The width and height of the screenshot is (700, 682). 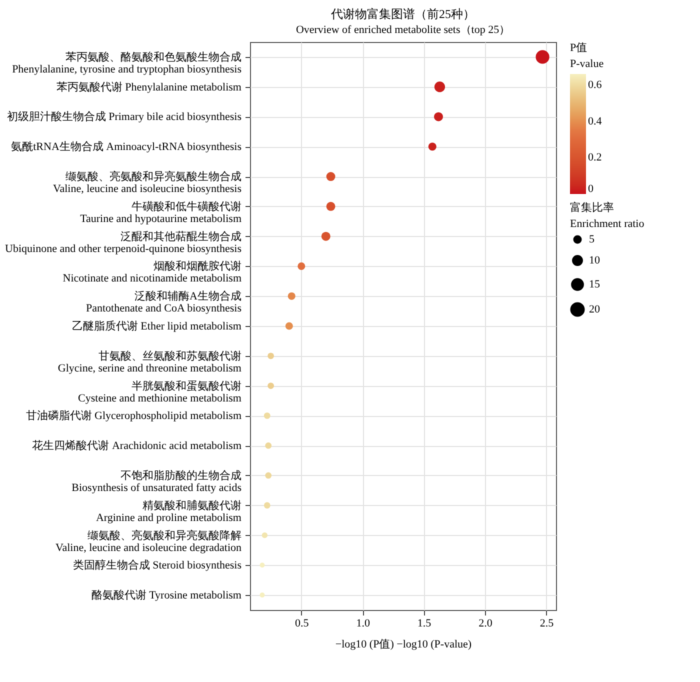 What do you see at coordinates (424, 624) in the screenshot?
I see `x-tick-label: 1.5` at bounding box center [424, 624].